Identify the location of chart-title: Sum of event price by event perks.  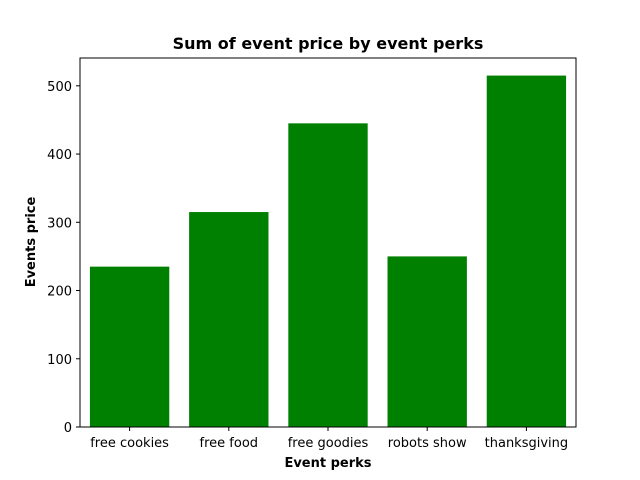
(328, 43).